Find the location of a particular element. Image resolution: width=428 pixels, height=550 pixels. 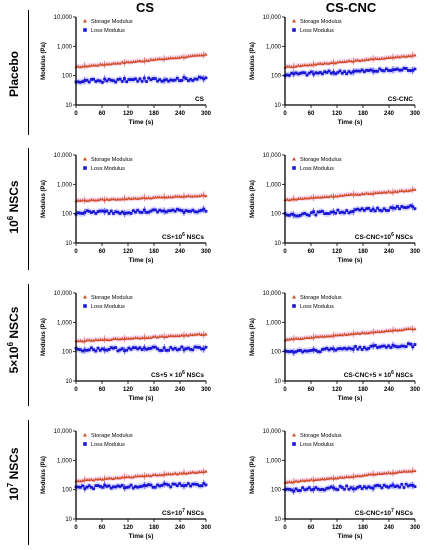

panel-label: CS-CNC+5 × 106 NSCs is located at coordinates (379, 374).